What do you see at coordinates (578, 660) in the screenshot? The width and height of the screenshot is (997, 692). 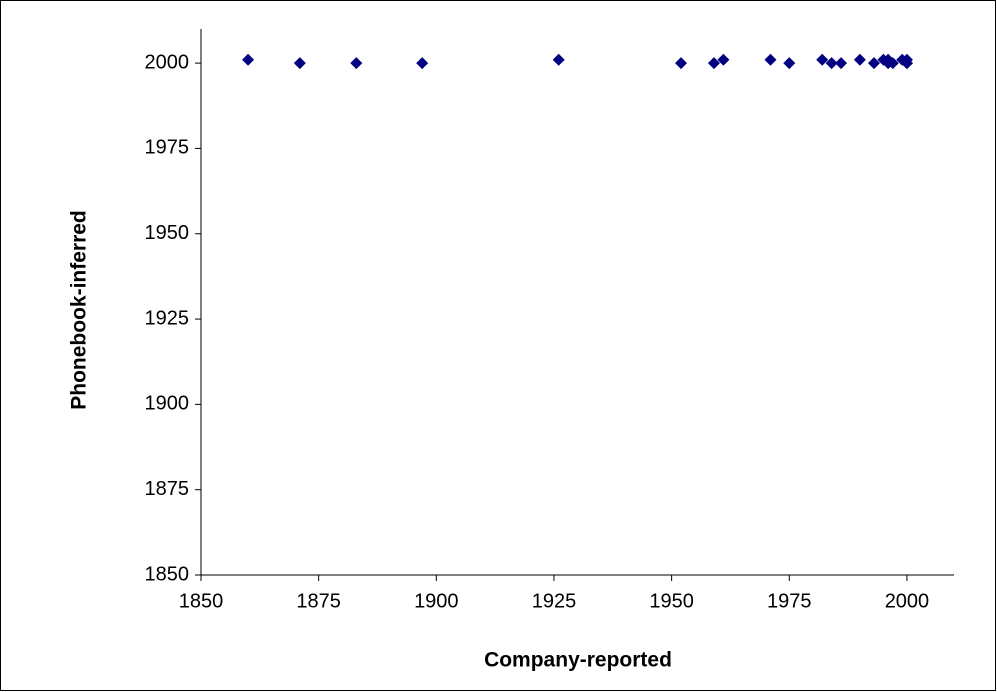 I see `x-axis-title: Company-reported` at bounding box center [578, 660].